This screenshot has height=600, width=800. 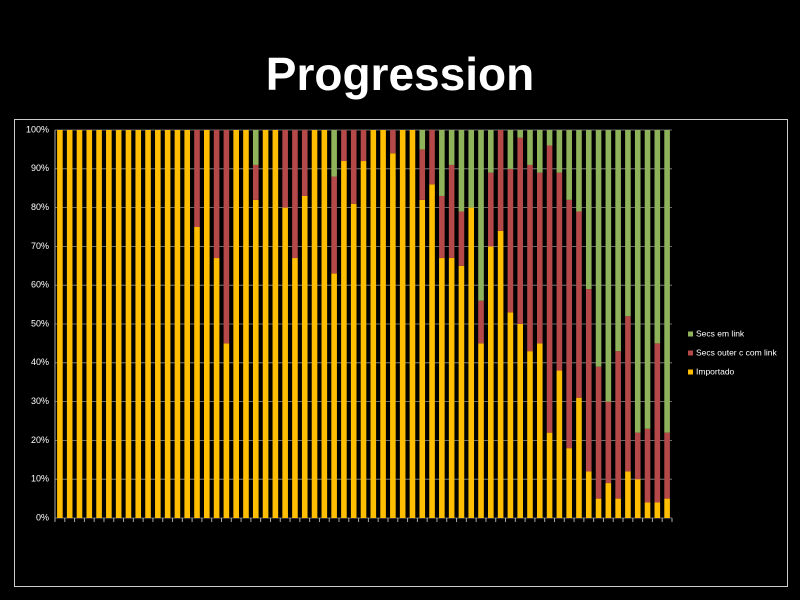 I want to click on y-tick-label: 90%, so click(x=40, y=168).